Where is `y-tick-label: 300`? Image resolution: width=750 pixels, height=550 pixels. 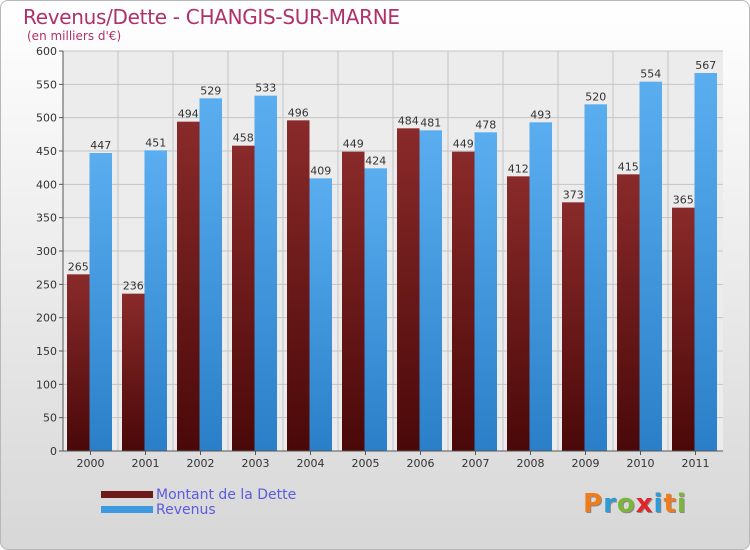
y-tick-label: 300 is located at coordinates (46, 251).